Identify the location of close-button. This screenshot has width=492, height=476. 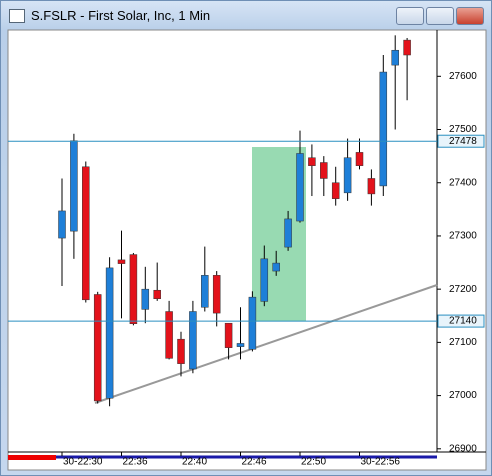
(470, 16).